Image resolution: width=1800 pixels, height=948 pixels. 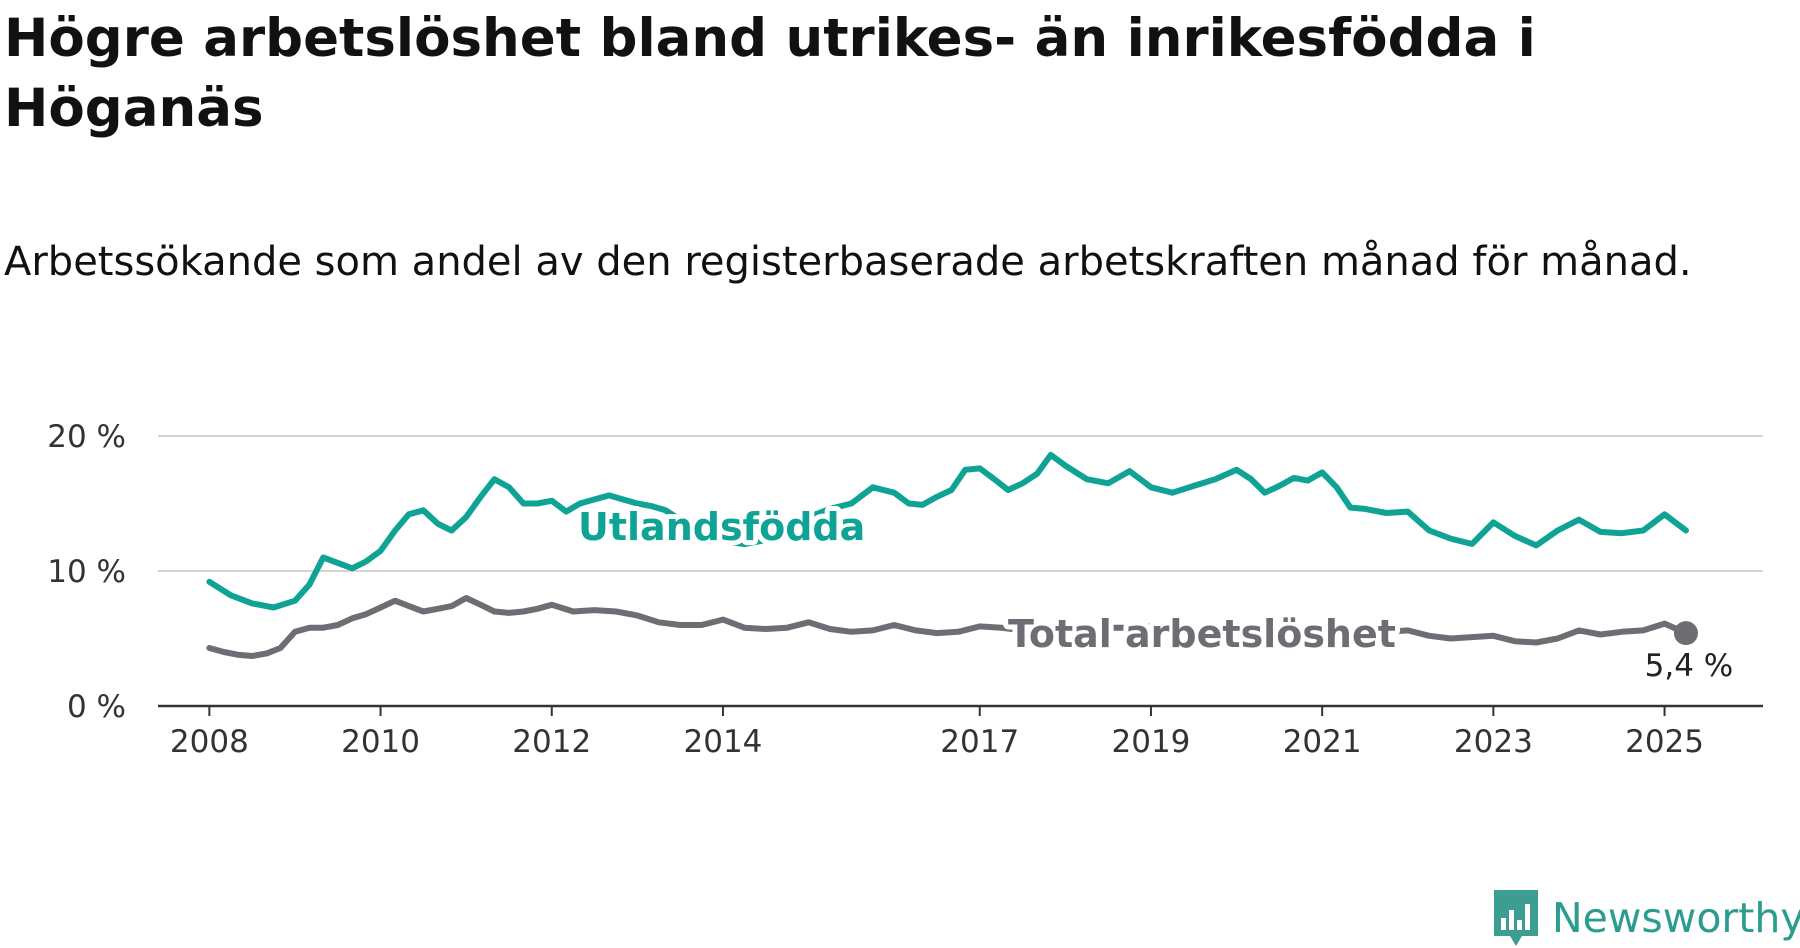 What do you see at coordinates (1322, 742) in the screenshot?
I see `x-tick-label: 2021` at bounding box center [1322, 742].